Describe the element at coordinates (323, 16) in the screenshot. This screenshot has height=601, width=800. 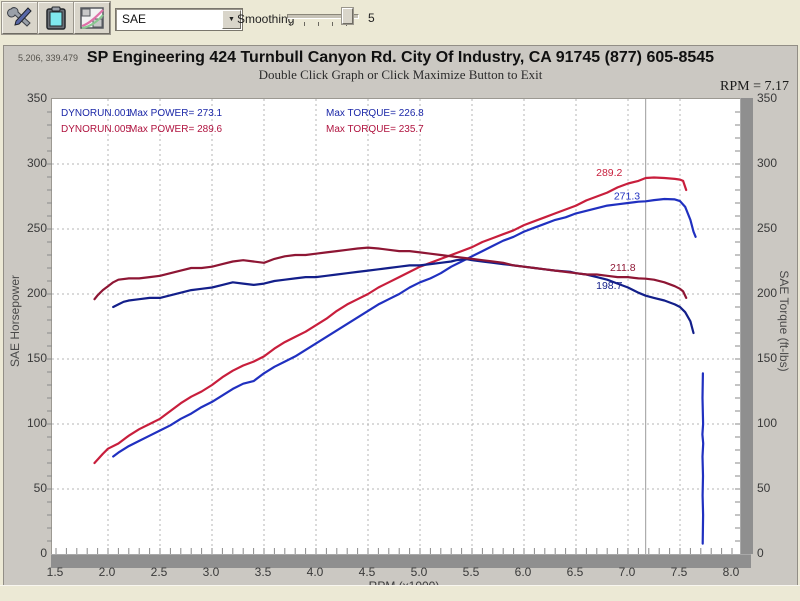
I see `smoothing-slider-track` at that location.